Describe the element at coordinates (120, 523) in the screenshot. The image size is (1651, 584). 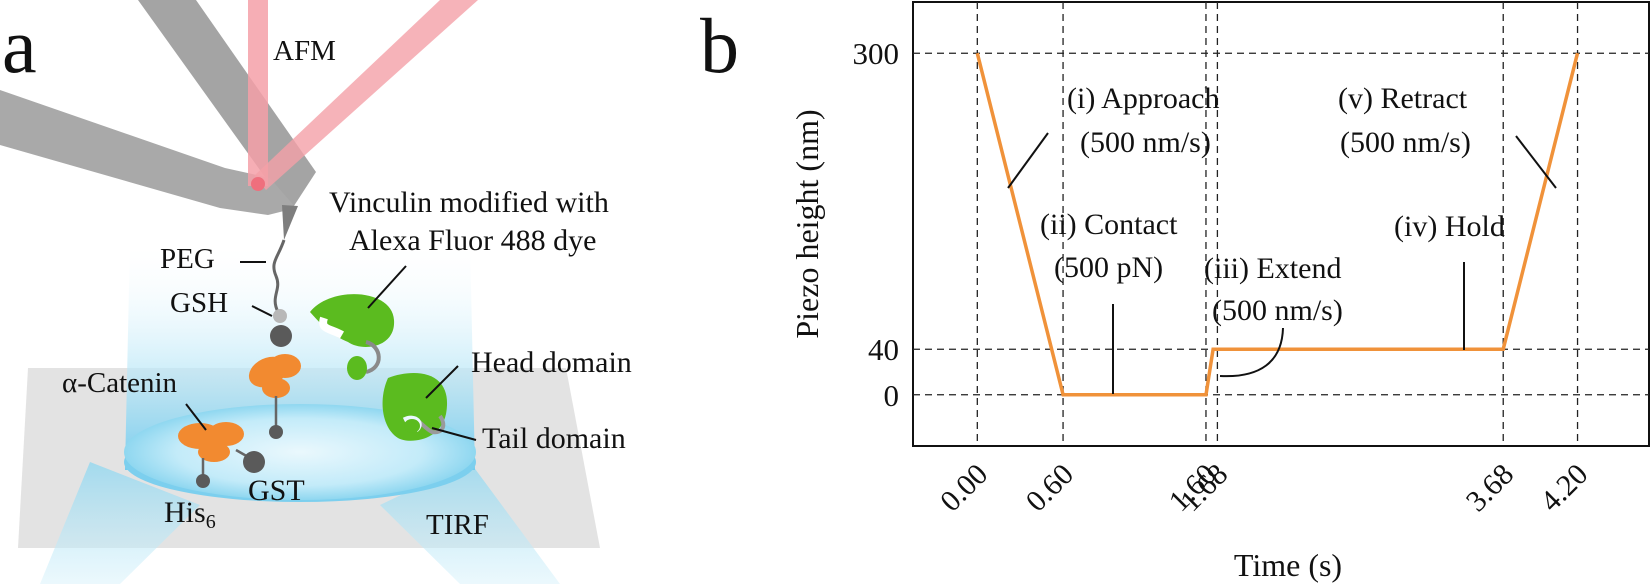
I see `tirf-beam-left` at that location.